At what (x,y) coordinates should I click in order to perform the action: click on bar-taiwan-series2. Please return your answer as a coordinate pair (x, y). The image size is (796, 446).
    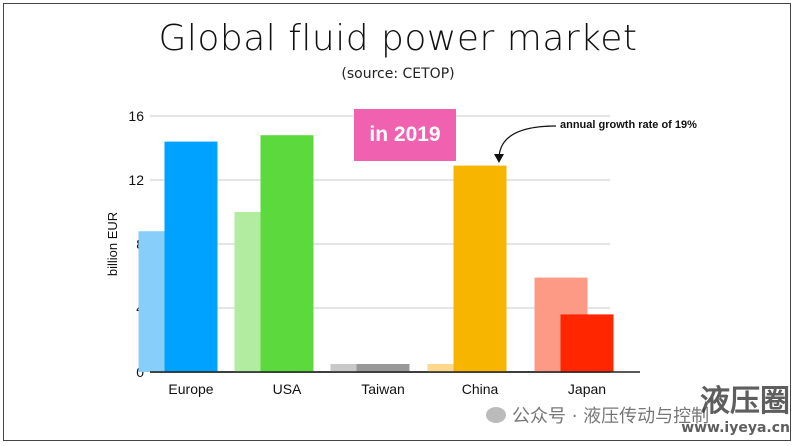
    Looking at the image, I should click on (383, 368).